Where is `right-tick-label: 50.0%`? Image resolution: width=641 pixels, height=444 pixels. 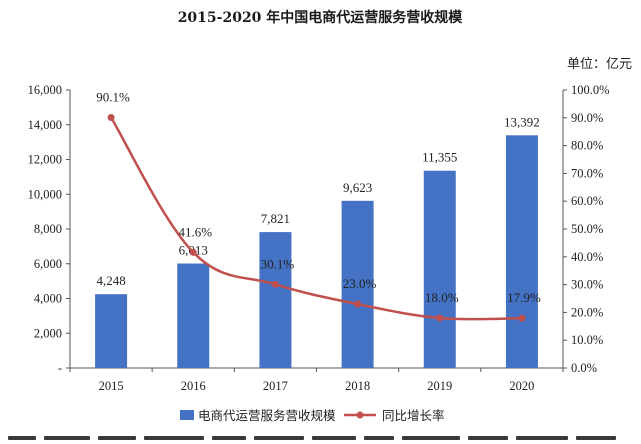
right-tick-label: 50.0% is located at coordinates (587, 229).